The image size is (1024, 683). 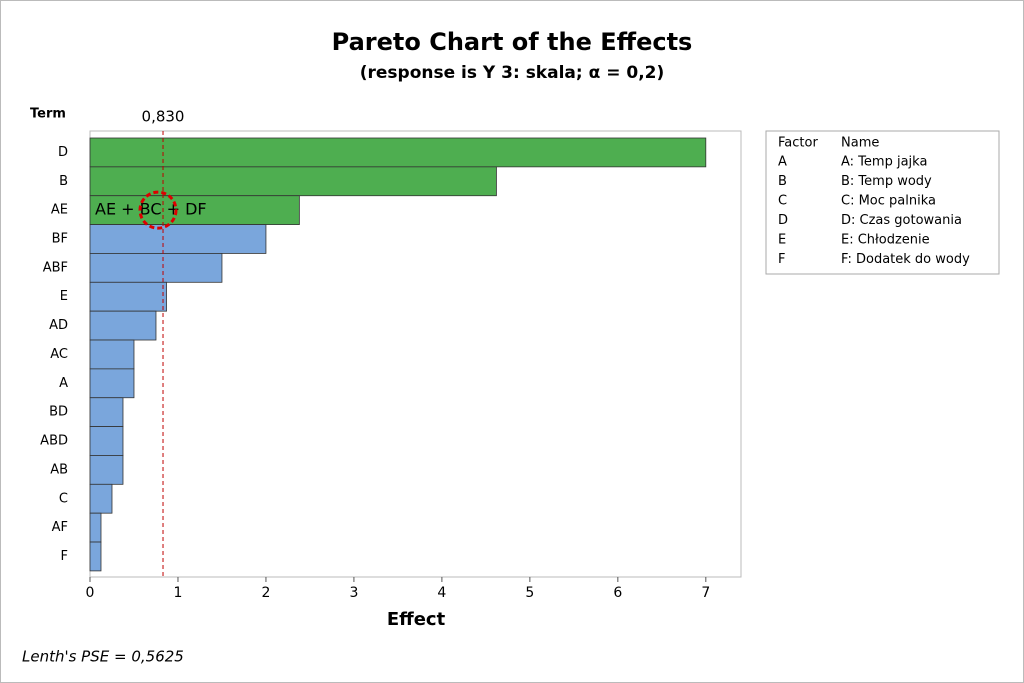 What do you see at coordinates (63, 498) in the screenshot?
I see `y-tick-label: C` at bounding box center [63, 498].